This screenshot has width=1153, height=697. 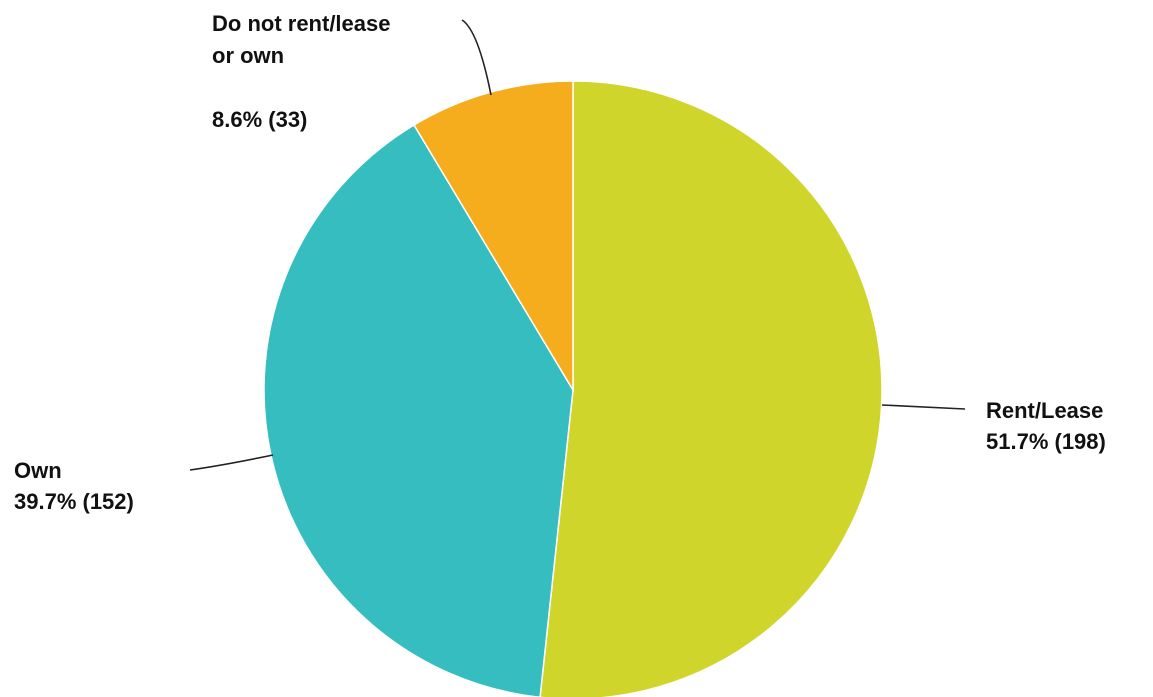 I want to click on slice-label-line: 39.7% (152), so click(x=74, y=501).